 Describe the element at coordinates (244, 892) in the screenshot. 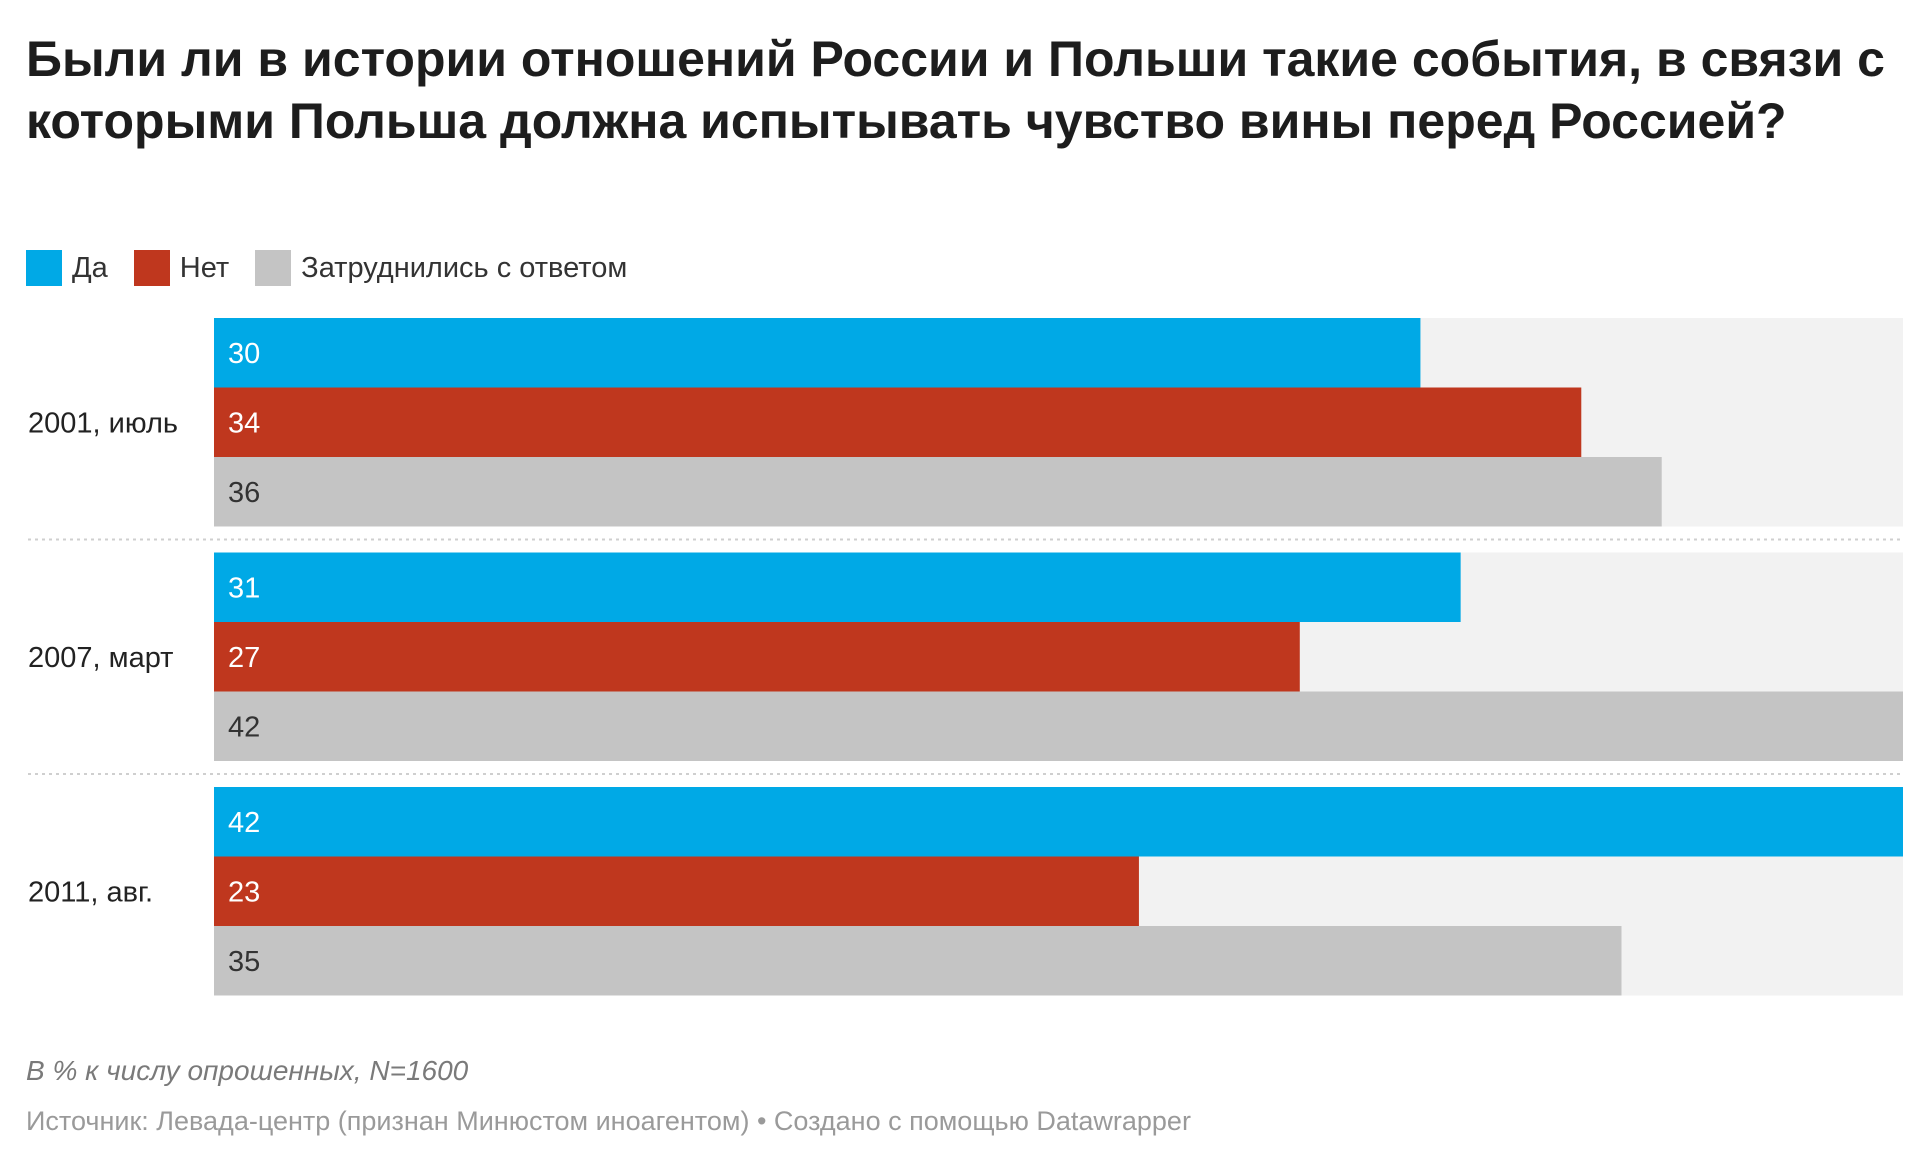

I see `value-label-2-1: 23` at that location.